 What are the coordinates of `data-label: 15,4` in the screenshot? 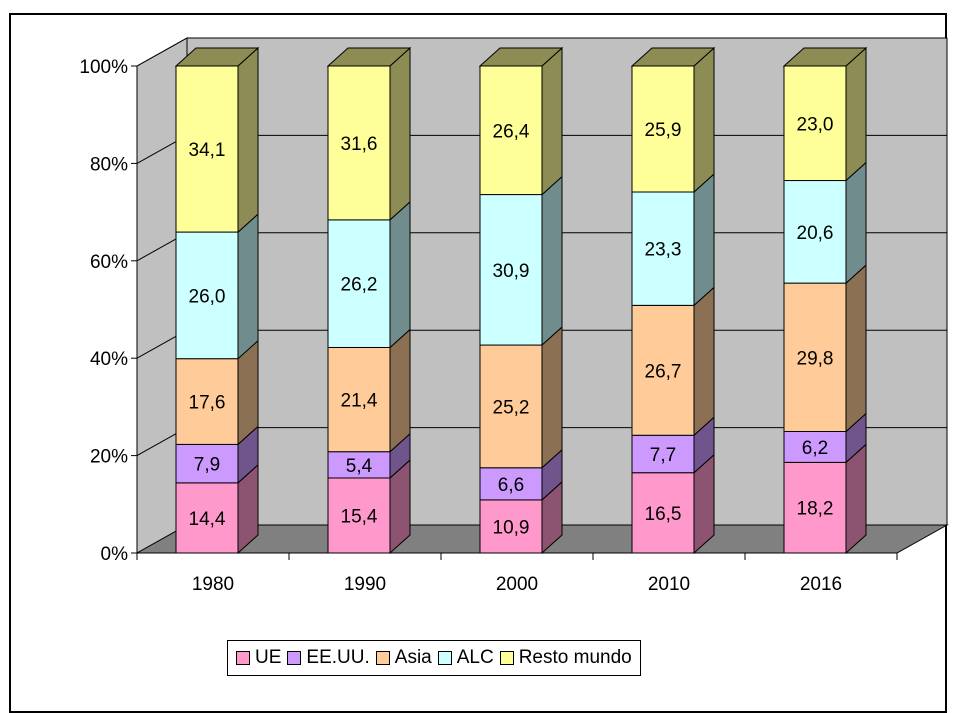 It's located at (359, 517).